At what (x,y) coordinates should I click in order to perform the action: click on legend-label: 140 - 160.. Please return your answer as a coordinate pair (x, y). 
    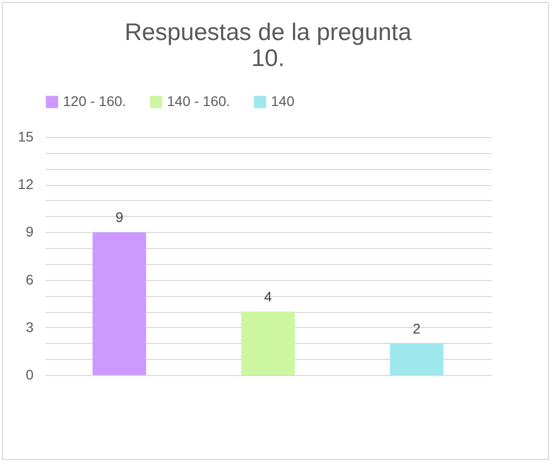
    Looking at the image, I should click on (198, 101).